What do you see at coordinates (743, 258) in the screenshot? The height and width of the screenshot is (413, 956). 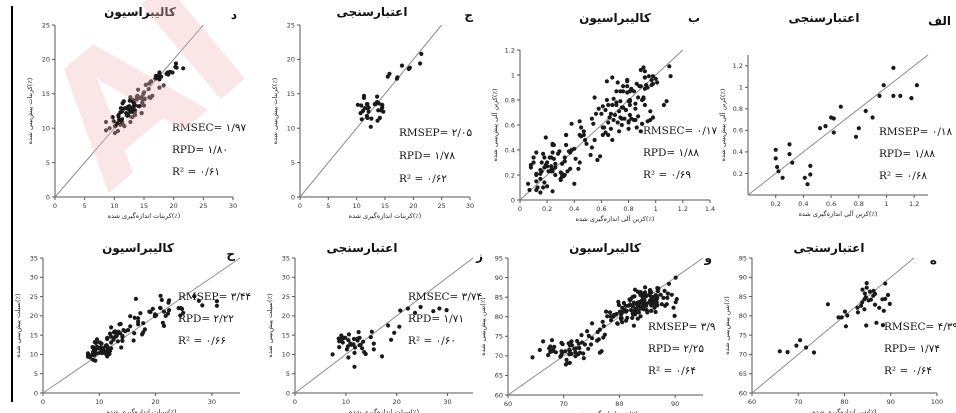 I see `y-tick-label: 95` at bounding box center [743, 258].